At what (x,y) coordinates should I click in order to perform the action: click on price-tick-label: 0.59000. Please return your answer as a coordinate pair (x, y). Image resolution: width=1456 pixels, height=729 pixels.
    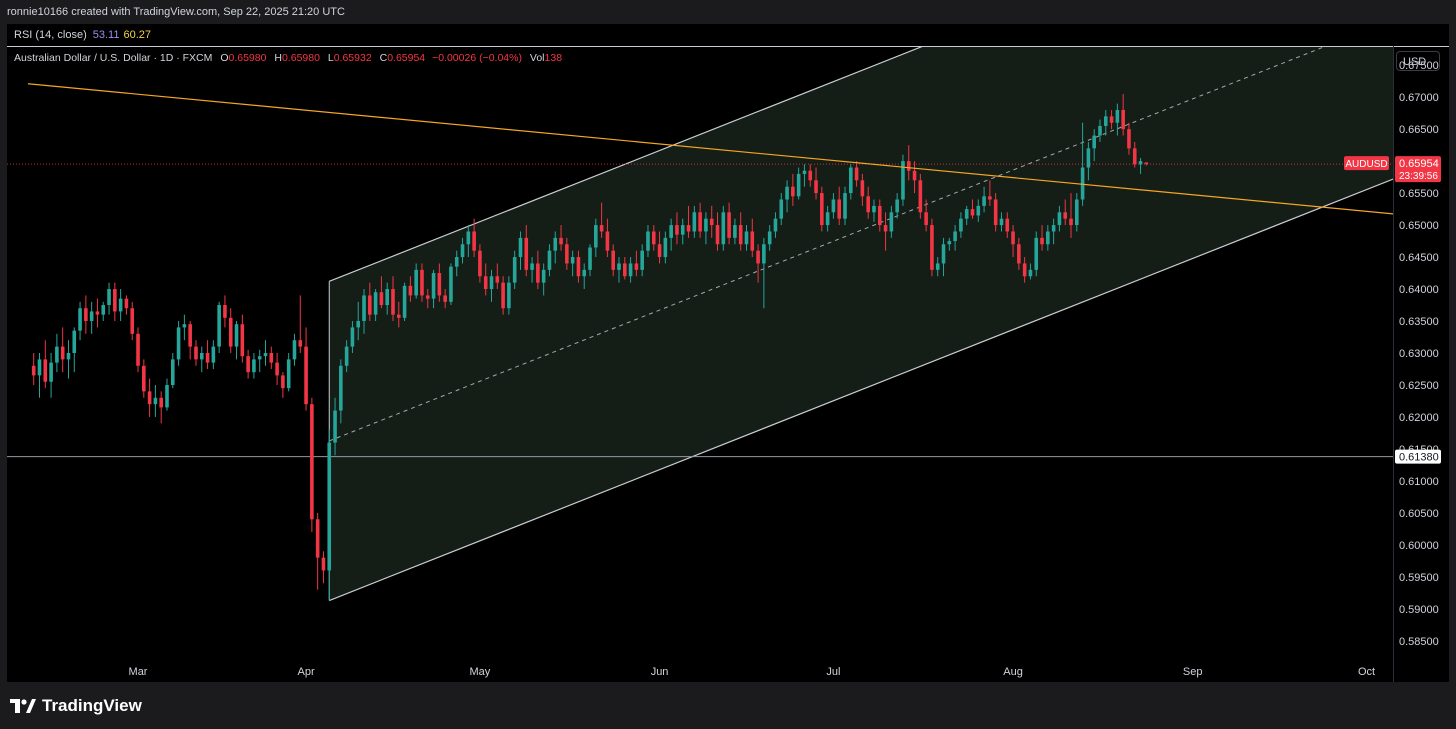
    Looking at the image, I should click on (1419, 610).